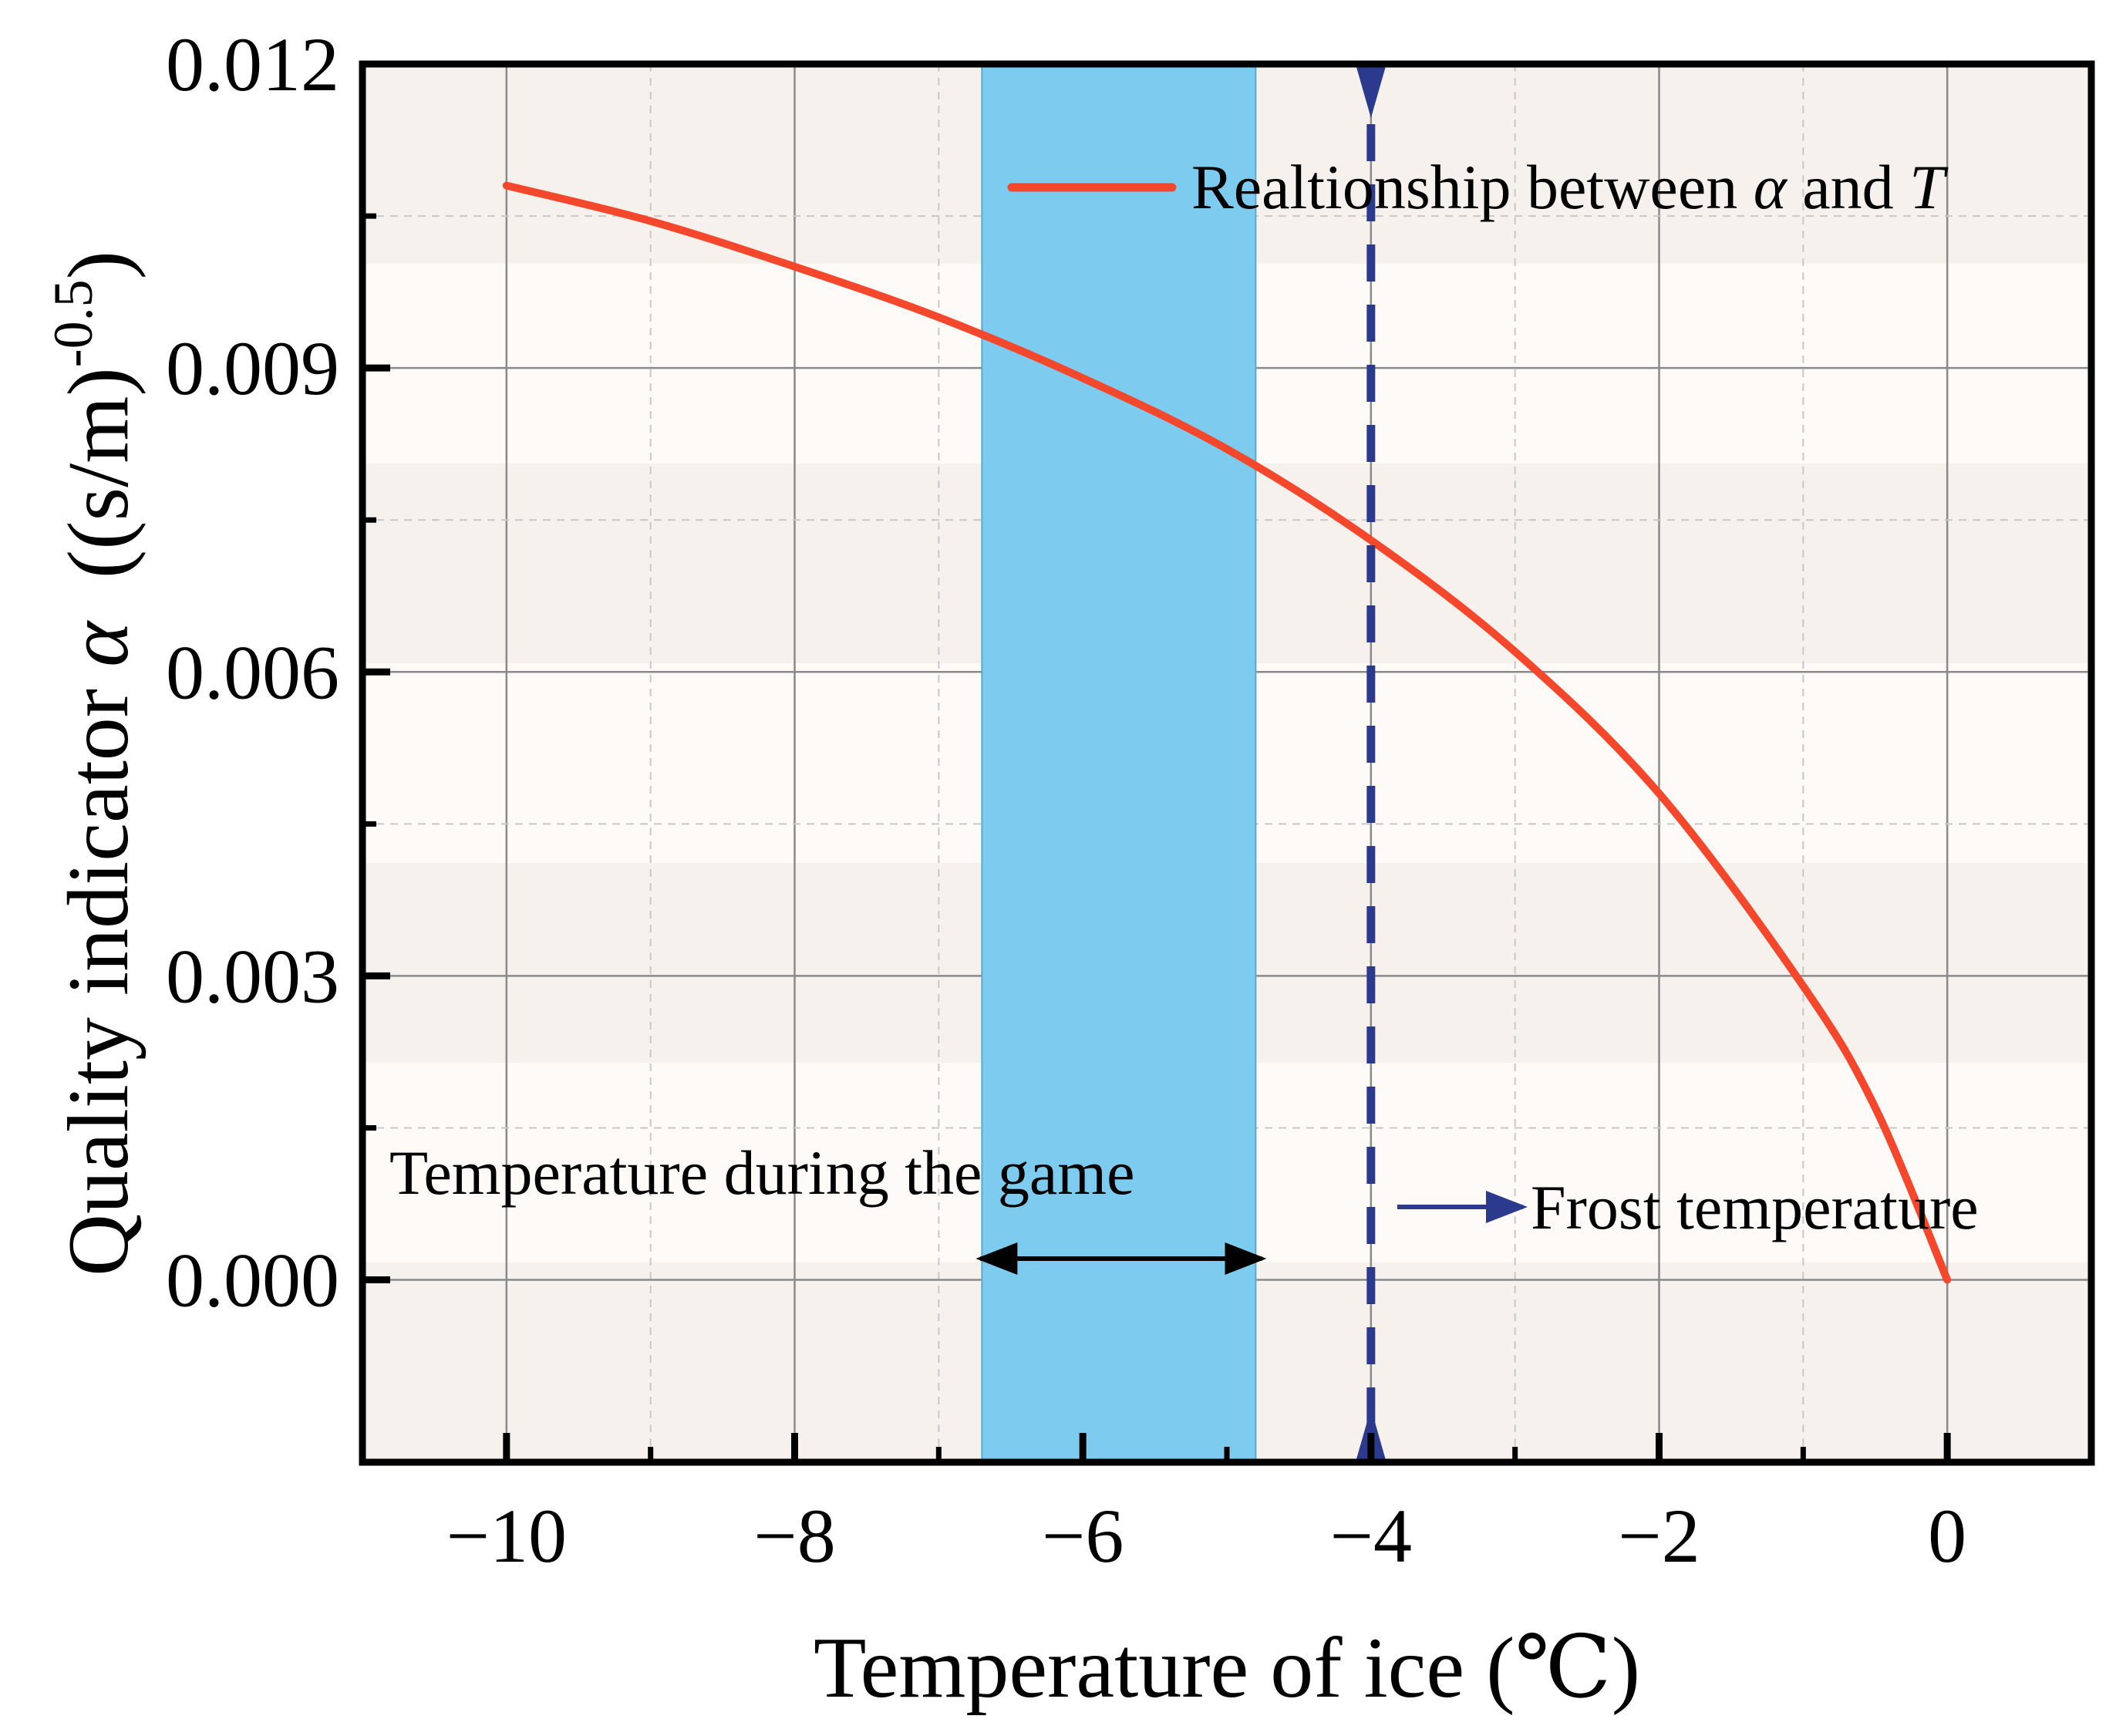  I want to click on y-tick-label: 0.009, so click(252, 368).